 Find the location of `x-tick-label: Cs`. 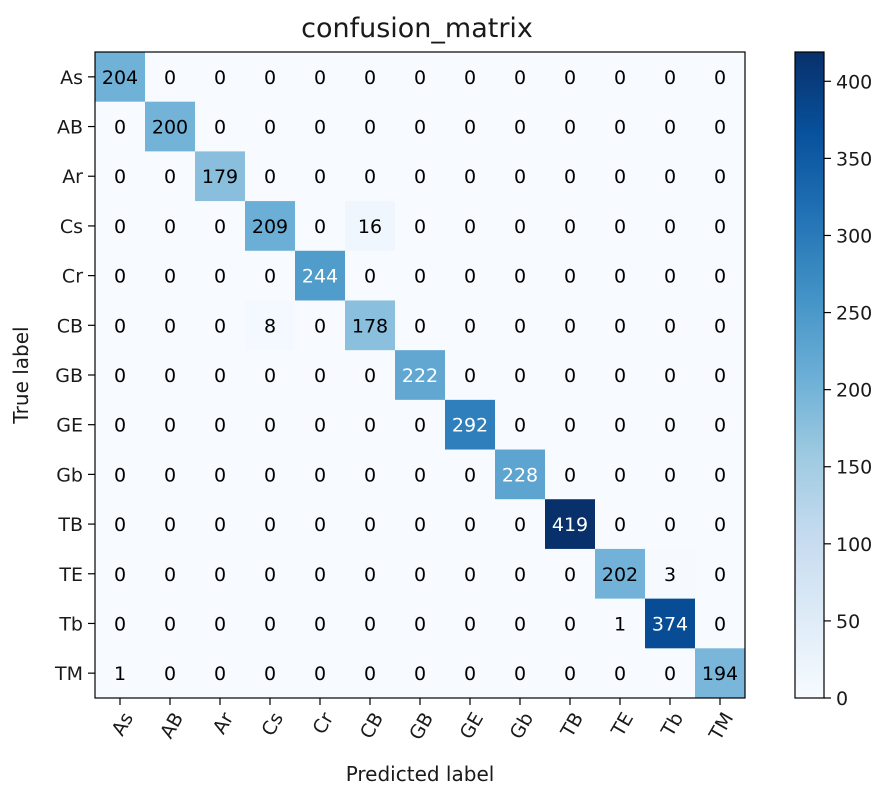

x-tick-label: Cs is located at coordinates (272, 724).